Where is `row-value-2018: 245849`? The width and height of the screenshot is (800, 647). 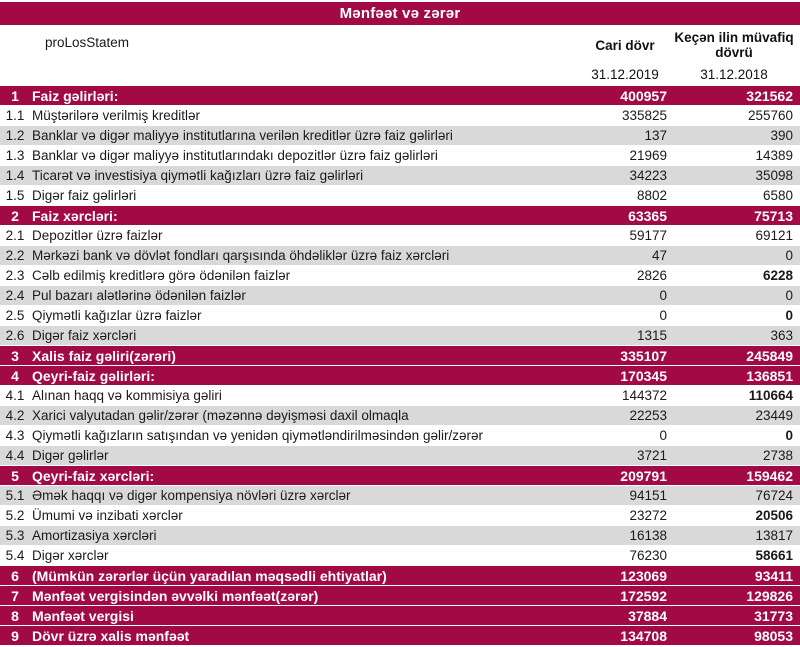 row-value-2018: 245849 is located at coordinates (769, 355).